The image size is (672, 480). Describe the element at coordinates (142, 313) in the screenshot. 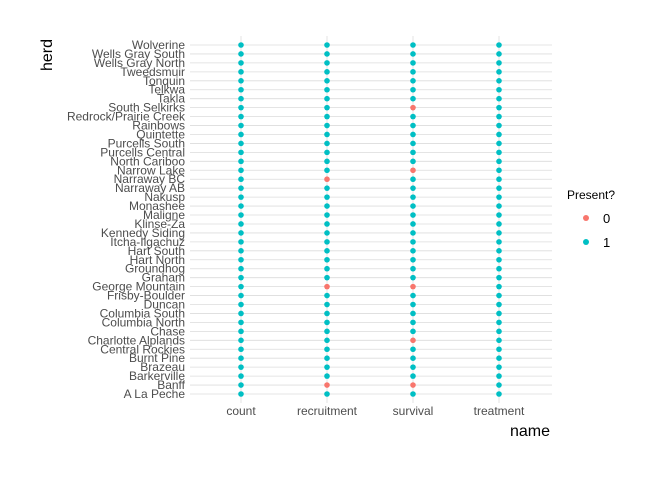

I see `y-tick-label: Columbia South` at that location.